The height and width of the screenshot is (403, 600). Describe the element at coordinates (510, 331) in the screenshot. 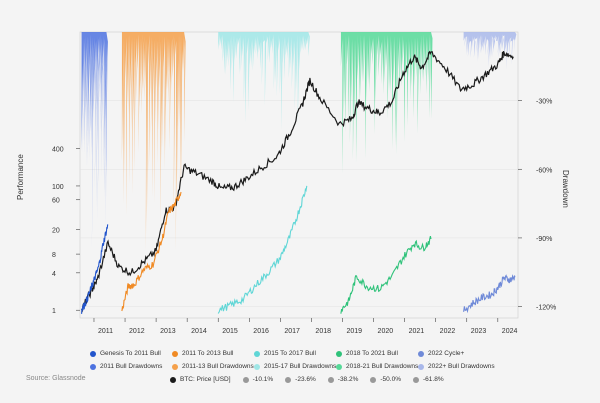

I see `x-tick-label: 2024` at that location.